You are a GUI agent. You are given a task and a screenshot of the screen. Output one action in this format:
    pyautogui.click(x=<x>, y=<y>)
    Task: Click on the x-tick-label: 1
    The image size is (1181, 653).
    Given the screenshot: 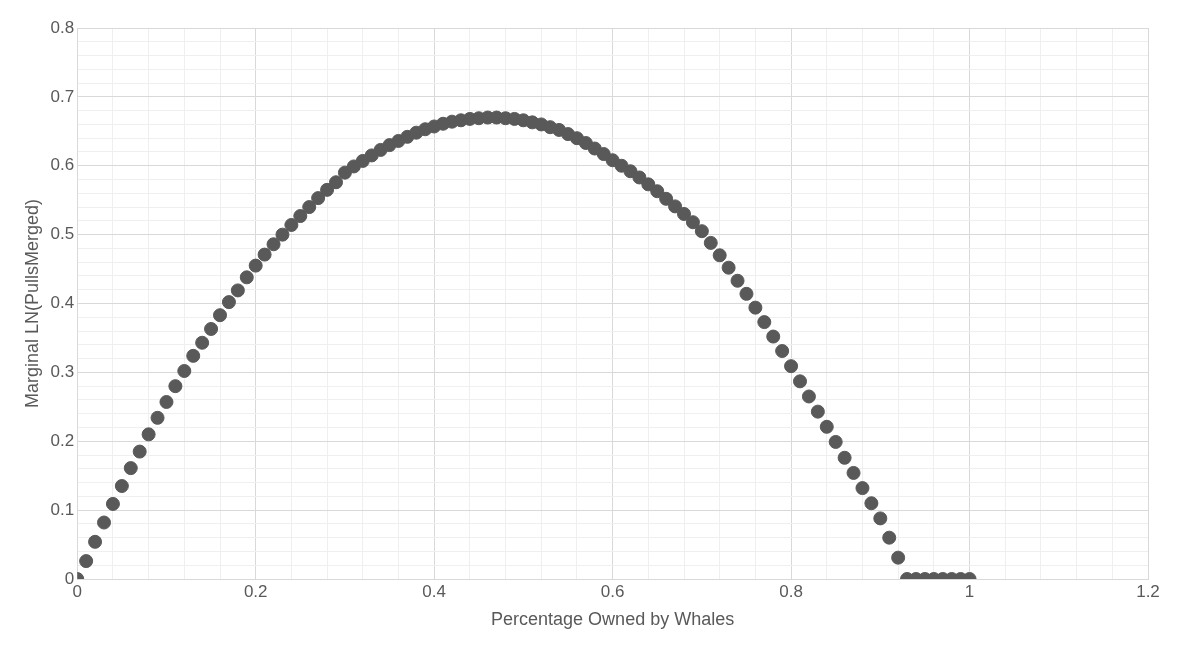 What is the action you would take?
    pyautogui.click(x=969, y=591)
    